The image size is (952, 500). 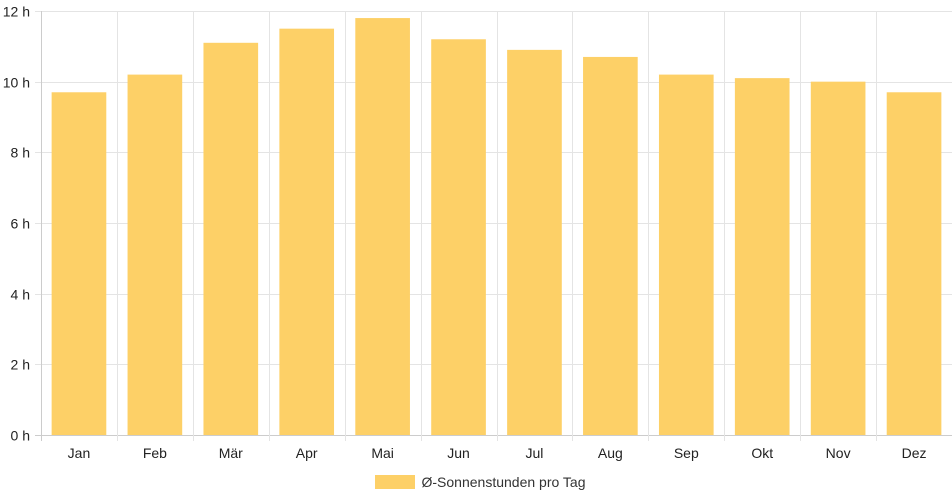 What do you see at coordinates (16, 83) in the screenshot?
I see `y-tick-label: 10 h` at bounding box center [16, 83].